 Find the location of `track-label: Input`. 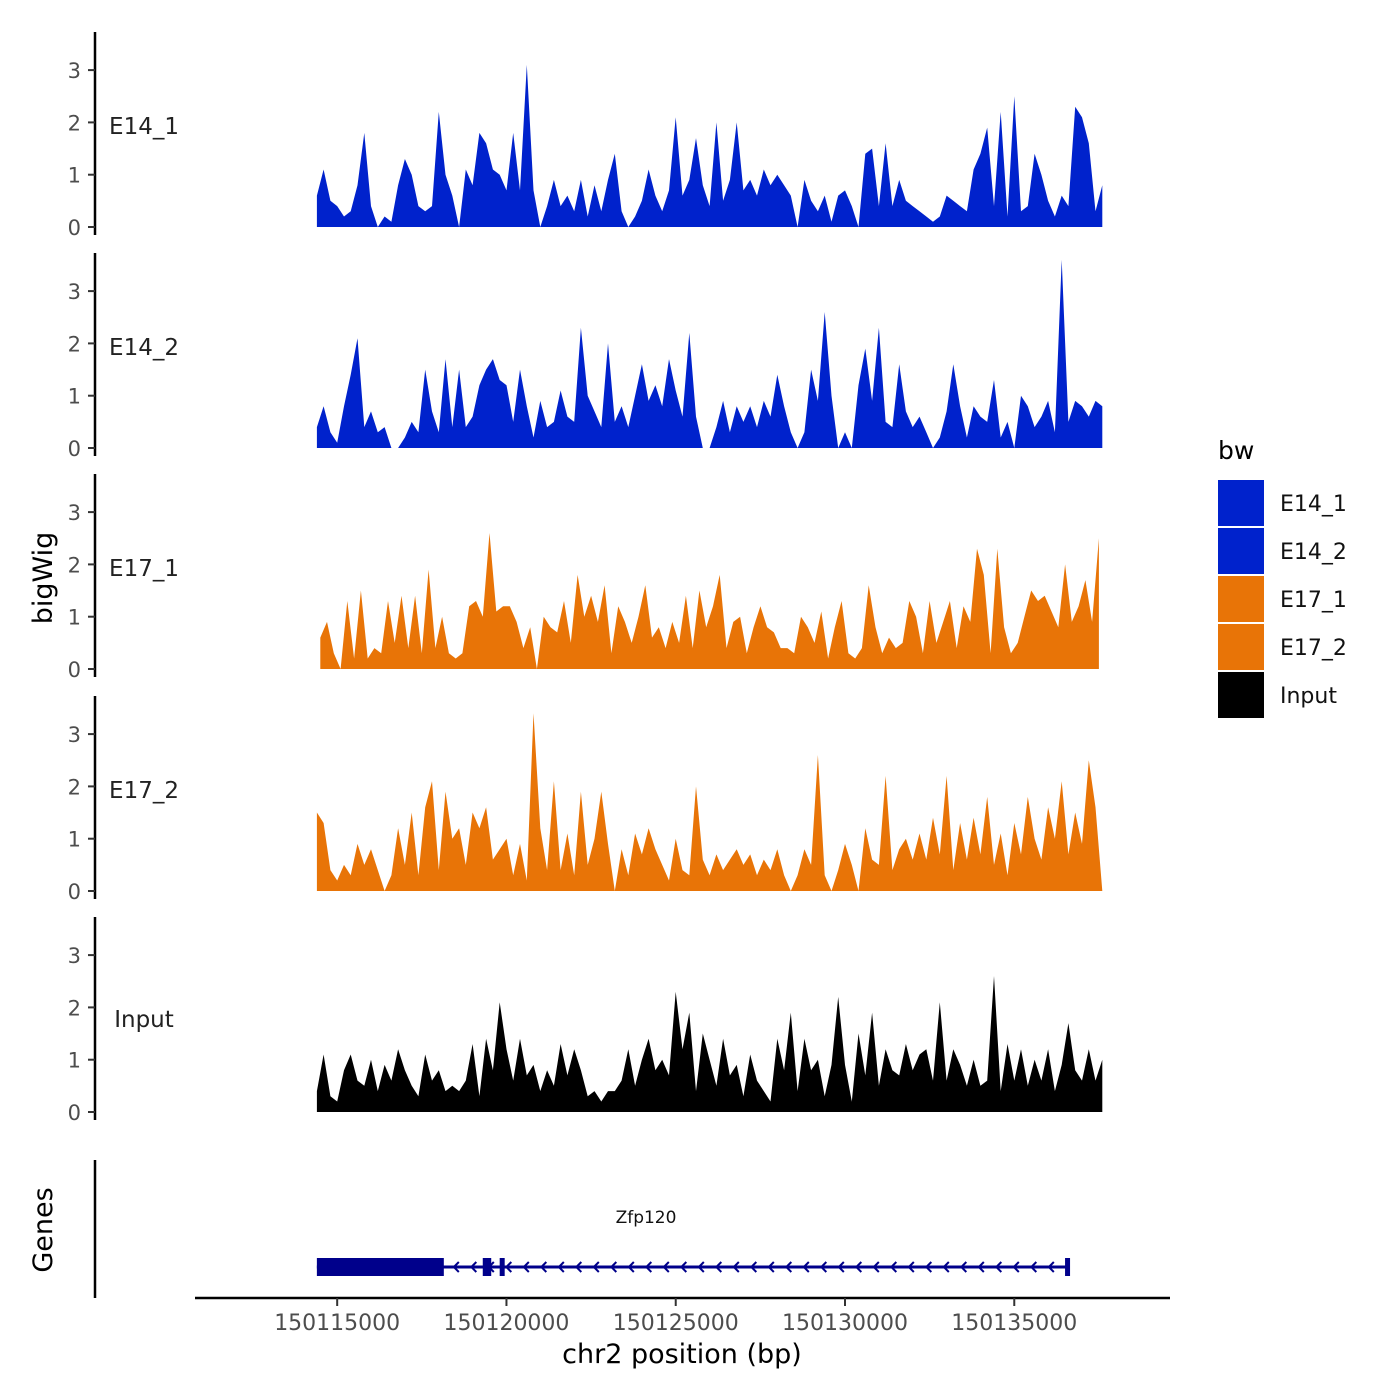

track-label: Input is located at coordinates (144, 1020).